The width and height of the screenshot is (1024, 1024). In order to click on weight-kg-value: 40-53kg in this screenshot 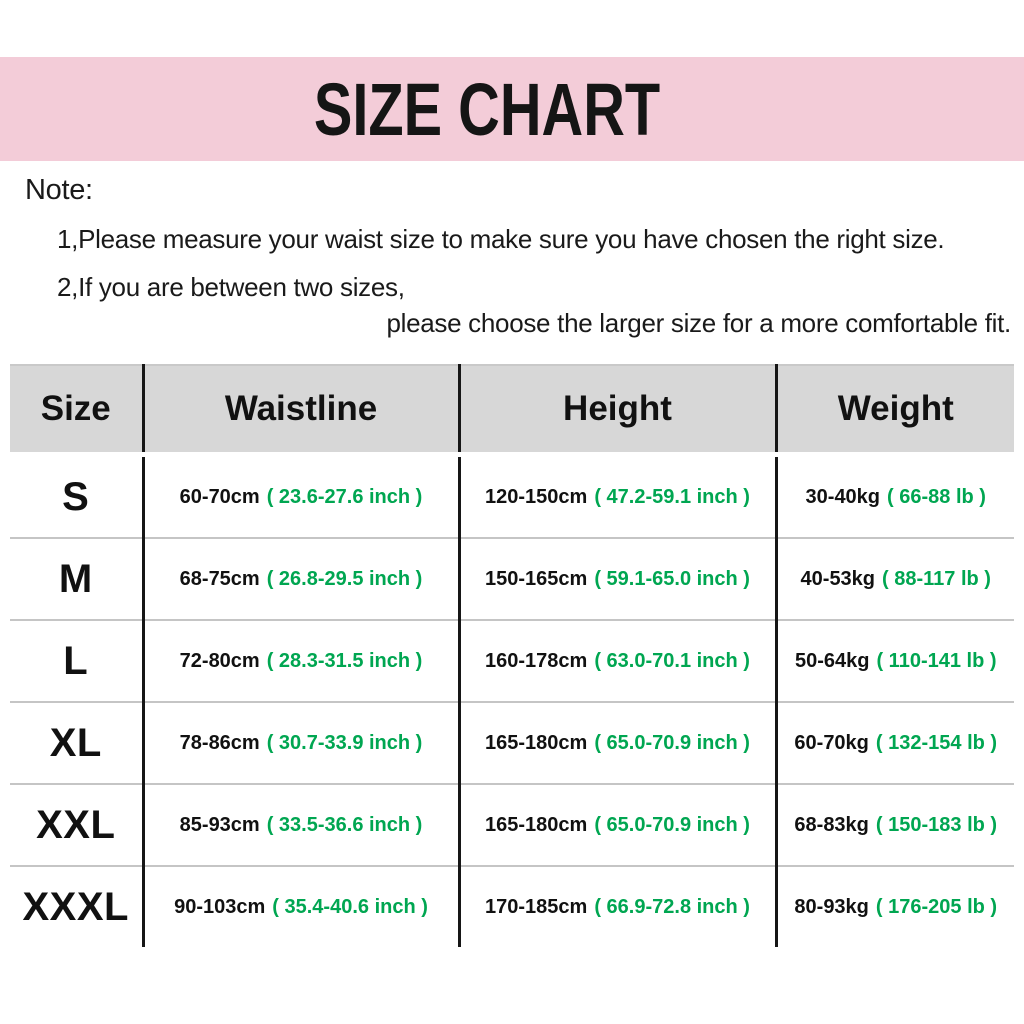, I will do `click(838, 578)`.